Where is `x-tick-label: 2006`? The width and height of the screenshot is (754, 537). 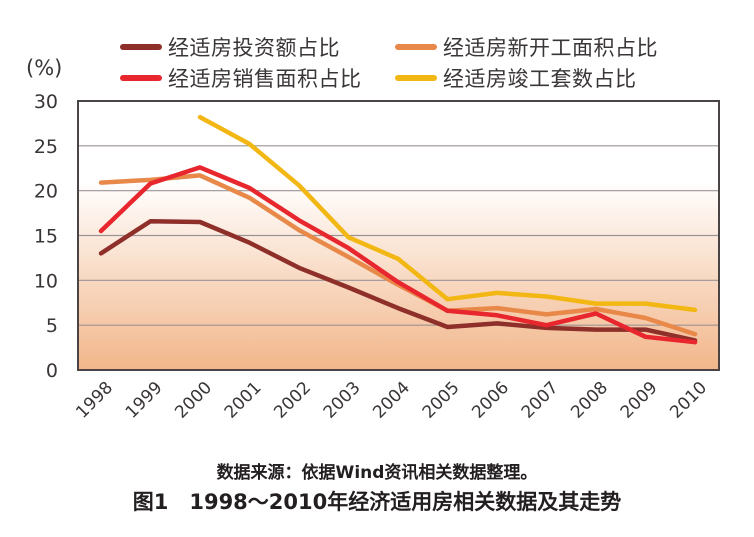 x-tick-label: 2006 is located at coordinates (490, 400).